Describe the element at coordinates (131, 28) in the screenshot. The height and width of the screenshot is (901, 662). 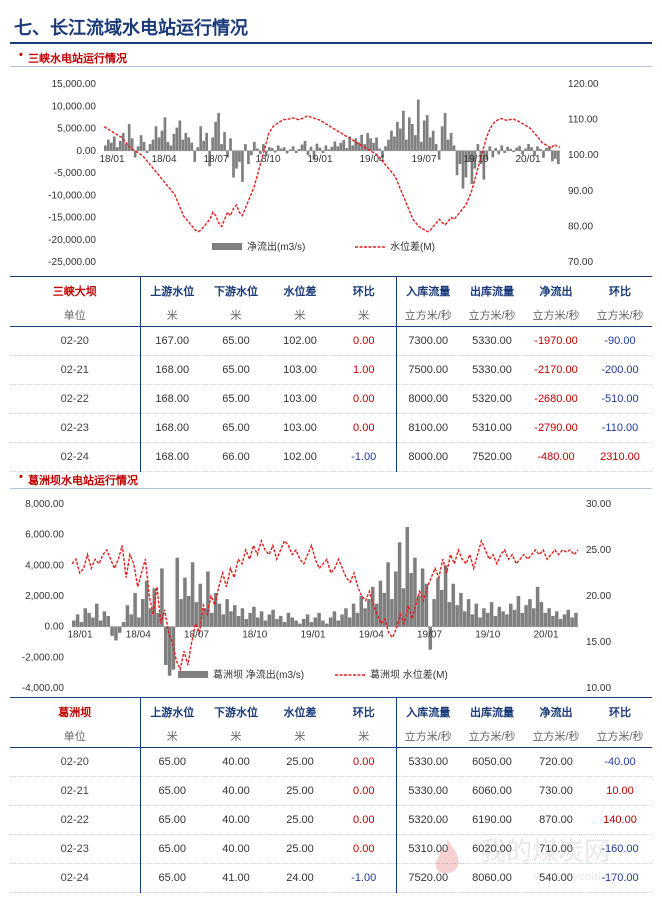
I see `page-title: 七、长江流域水电站运行情况` at that location.